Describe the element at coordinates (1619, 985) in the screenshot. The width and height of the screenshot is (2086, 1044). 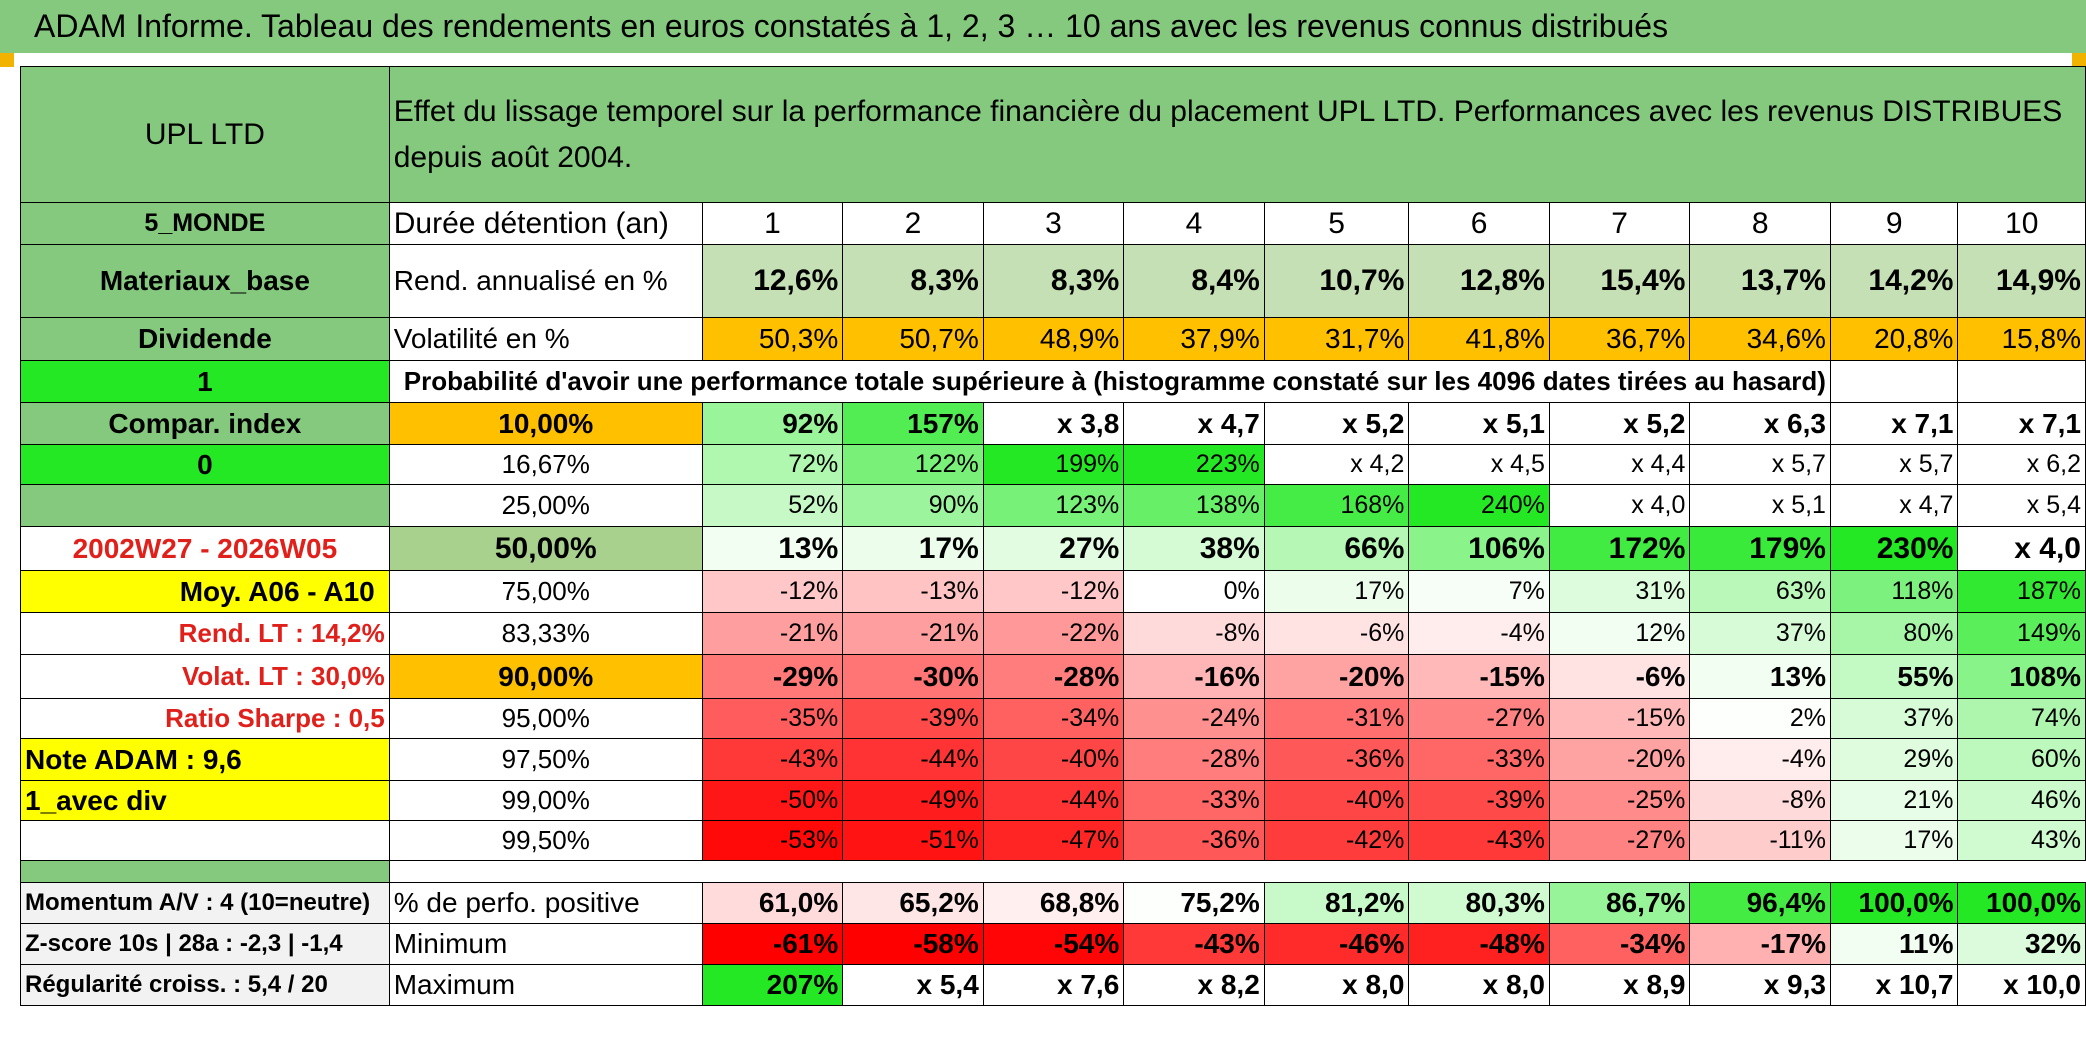
I see `maximum-cell: x 8,9` at that location.